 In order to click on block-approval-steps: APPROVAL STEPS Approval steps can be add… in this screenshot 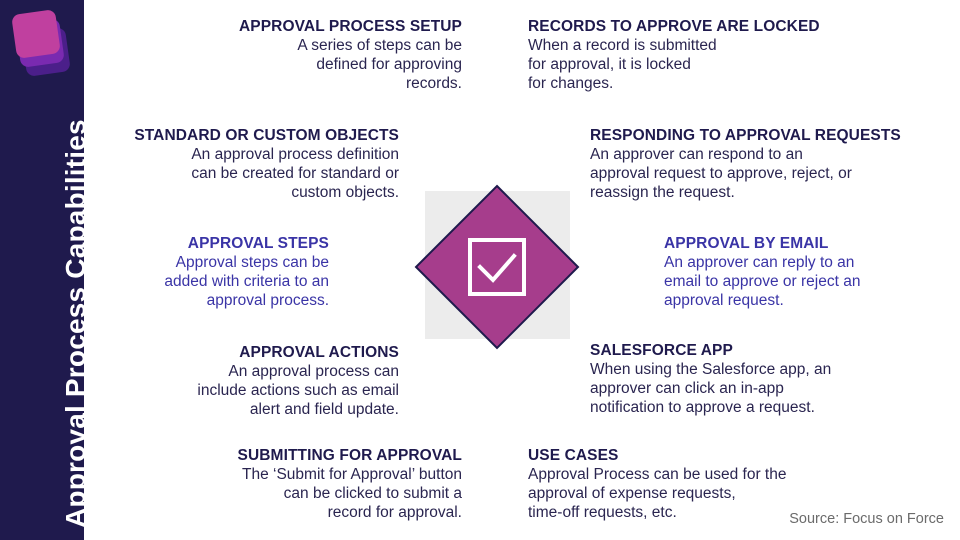, I will do `click(246, 272)`.